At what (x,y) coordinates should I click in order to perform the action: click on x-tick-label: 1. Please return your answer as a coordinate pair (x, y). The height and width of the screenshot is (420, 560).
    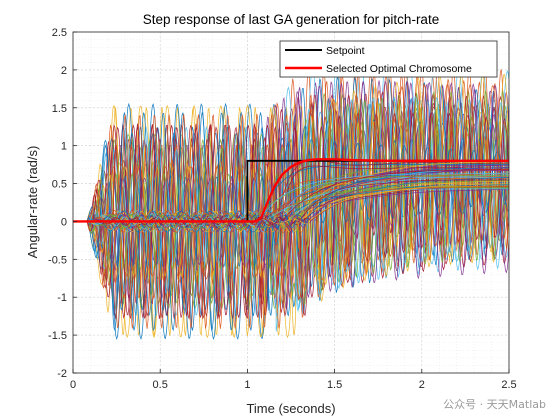
    Looking at the image, I should click on (247, 385).